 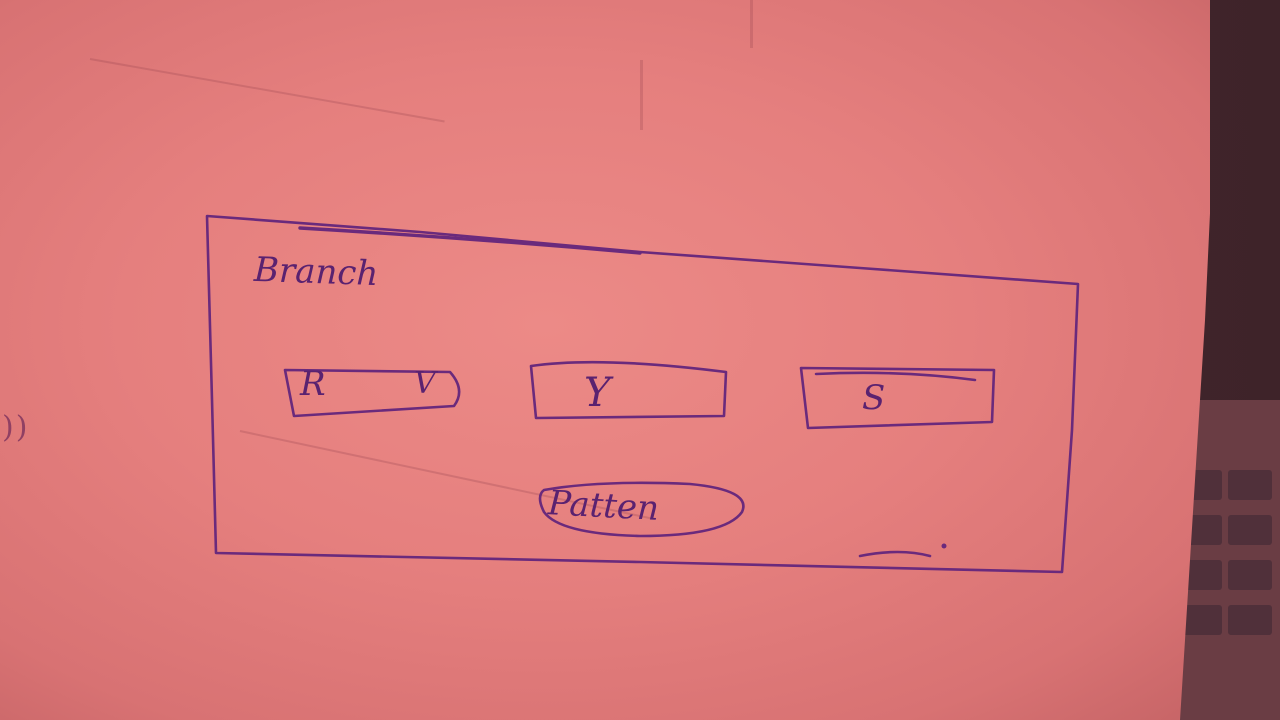 I want to click on field-box-3-outline, so click(x=897, y=398).